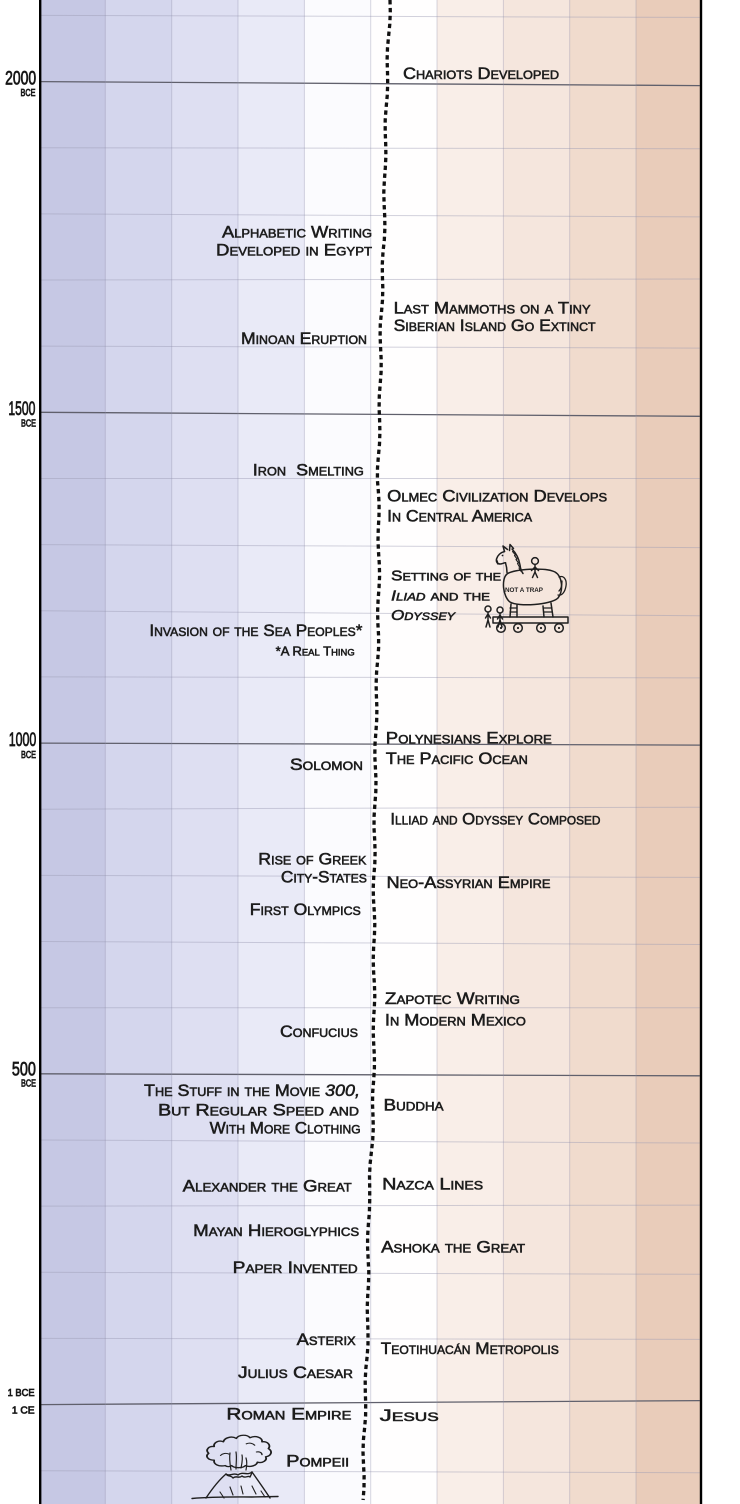 The width and height of the screenshot is (740, 1504). What do you see at coordinates (409, 1415) in the screenshot?
I see `svg-text: Jesus` at bounding box center [409, 1415].